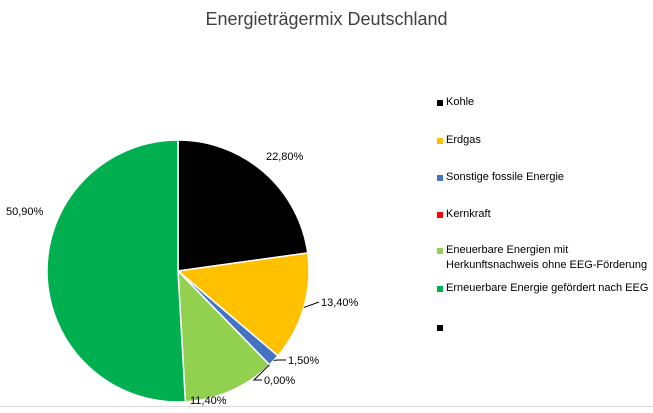  I want to click on data-label: 0,00%, so click(279, 381).